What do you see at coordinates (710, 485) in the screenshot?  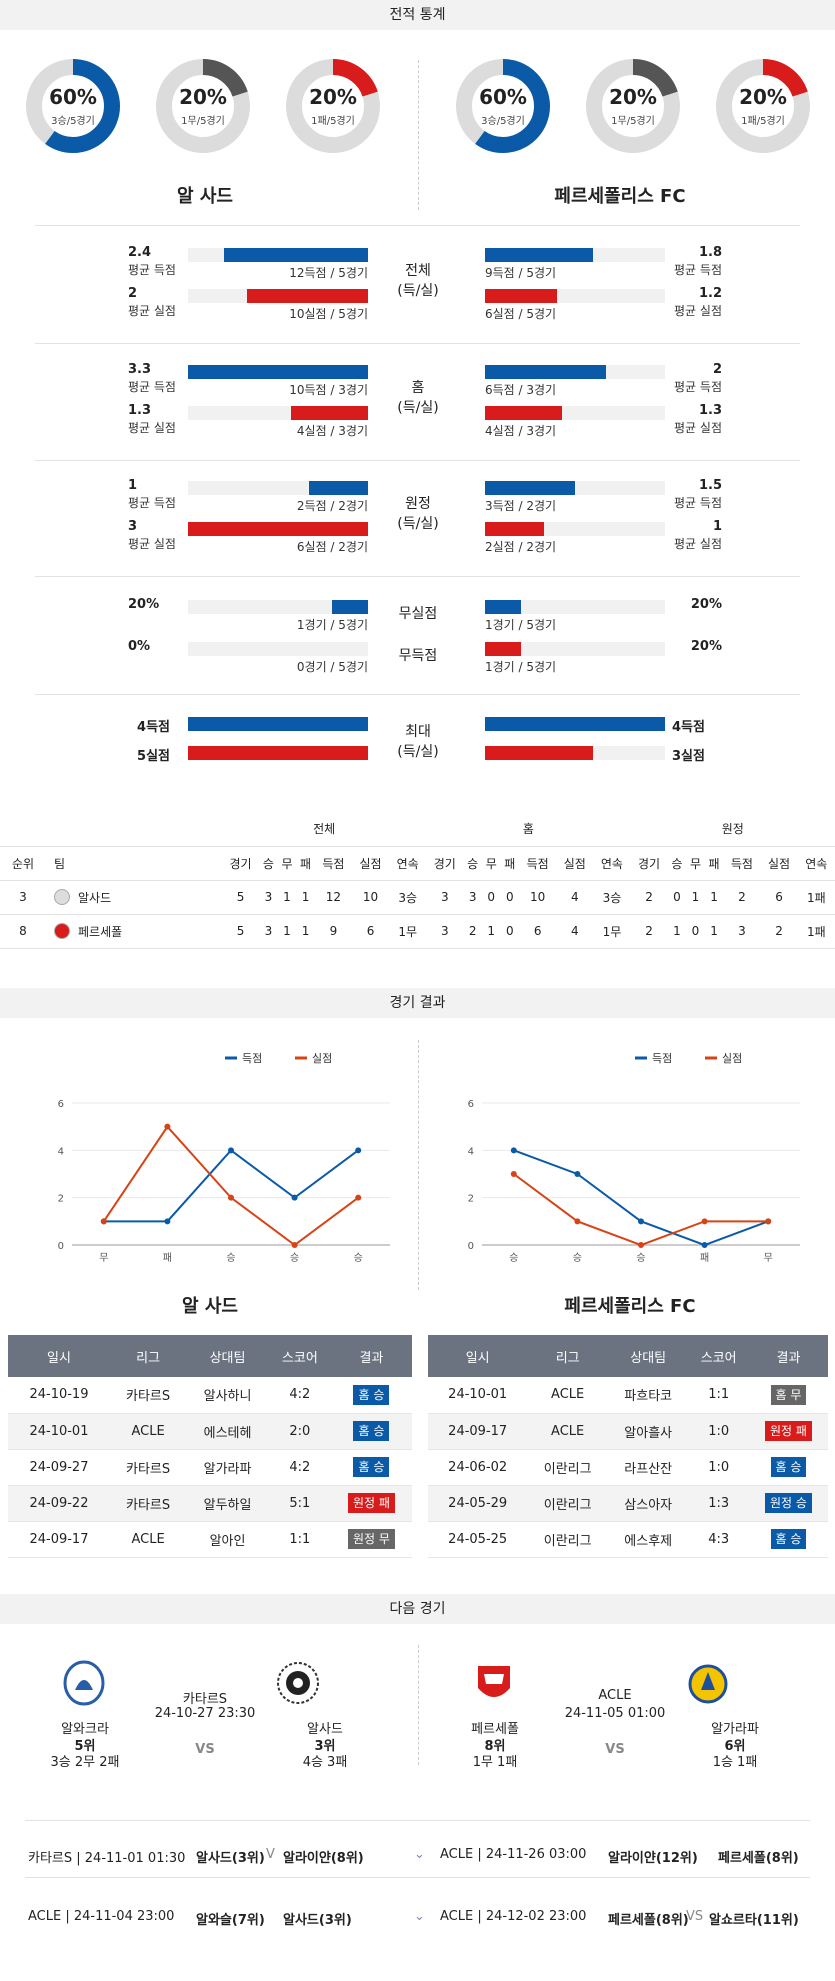 I see `away-stat-value: 1.5` at bounding box center [710, 485].